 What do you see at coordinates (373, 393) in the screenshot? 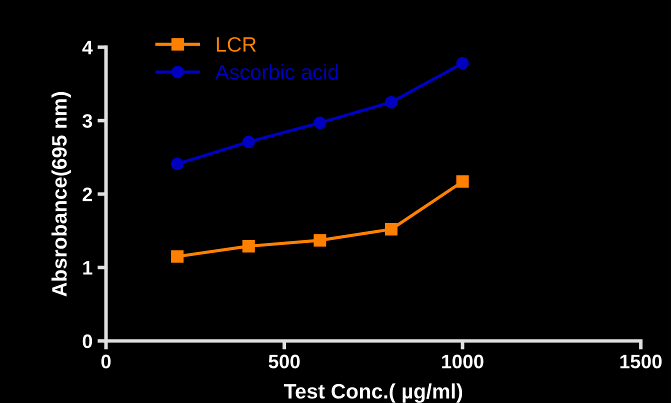
I see `x-axis-title: Test Conc.( µg/ml)` at bounding box center [373, 393].